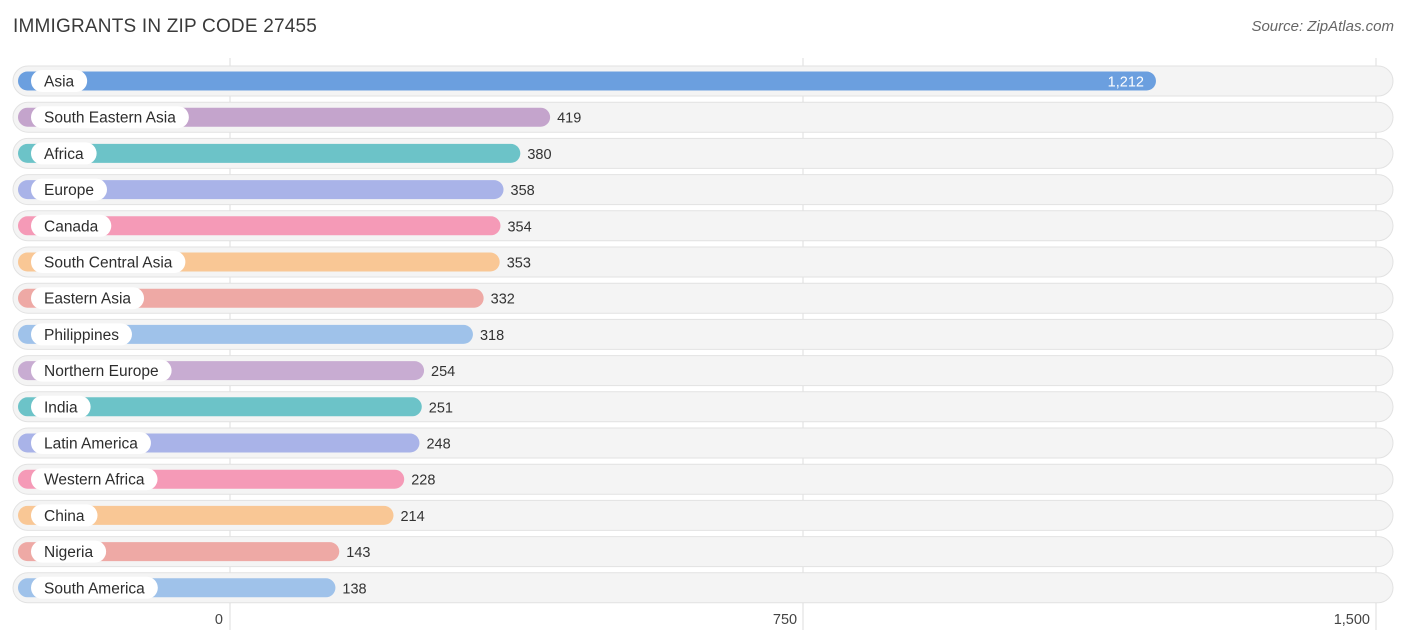  I want to click on bar-row: South America 138, so click(703, 588).